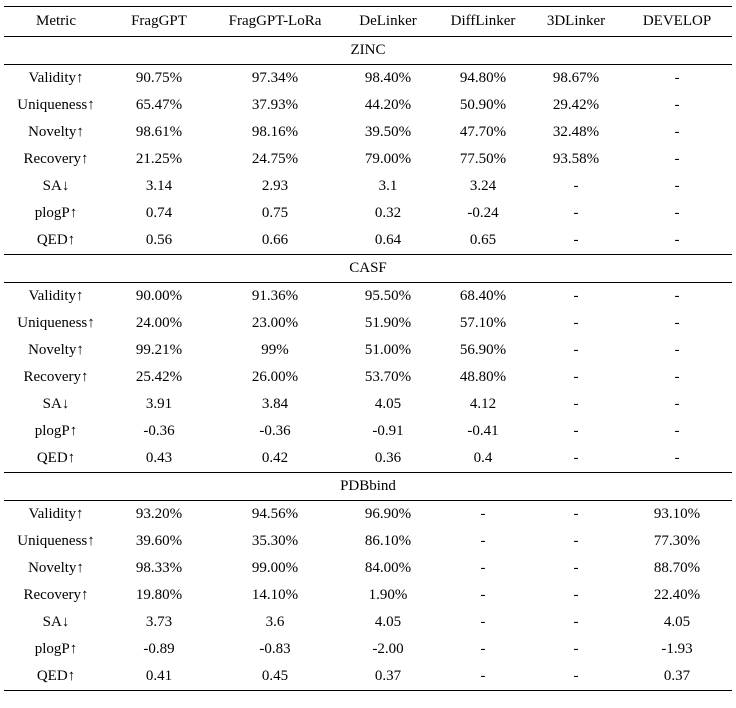  I want to click on cell-fraggpt-lora: 3.6, so click(275, 622).